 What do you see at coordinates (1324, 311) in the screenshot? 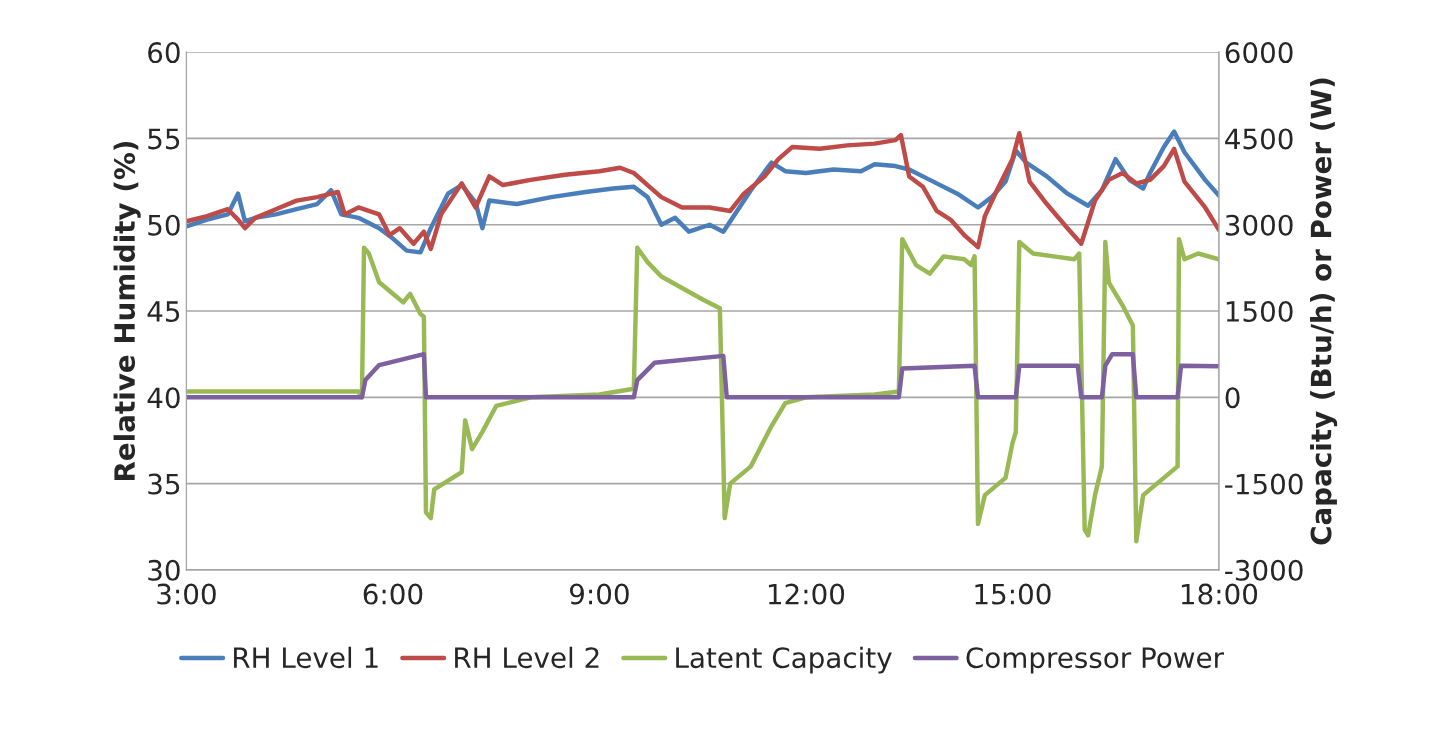
I see `y2-axis-title: Capacity (Btu/h) or Power (W)` at bounding box center [1324, 311].